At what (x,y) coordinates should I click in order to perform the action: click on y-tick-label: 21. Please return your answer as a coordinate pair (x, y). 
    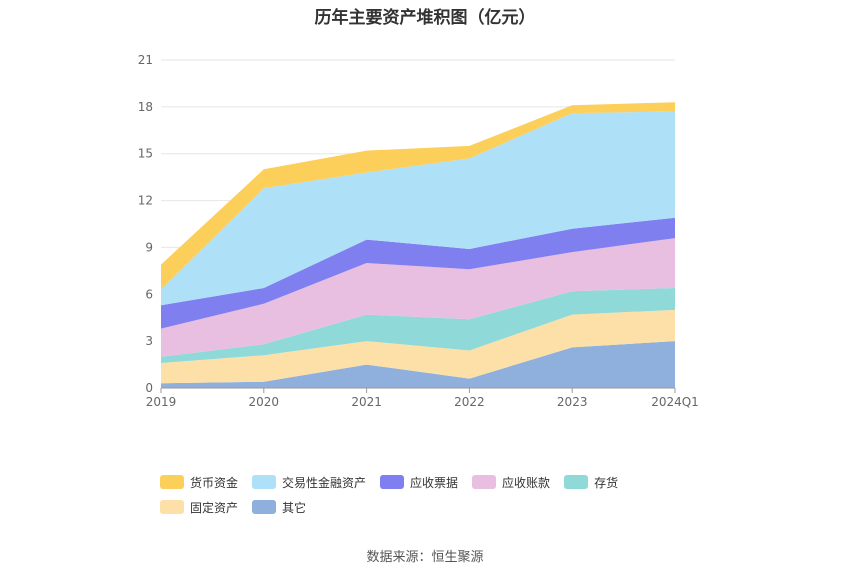
    Looking at the image, I should click on (145, 60).